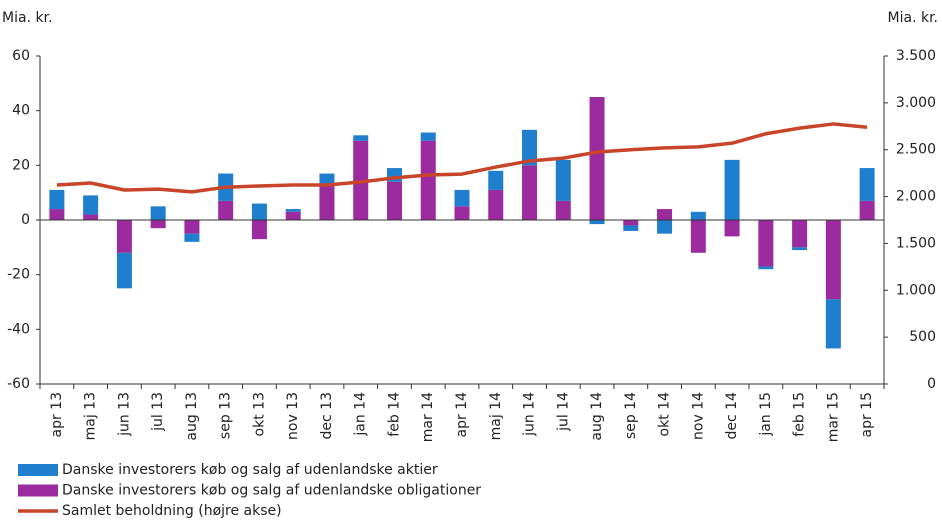  What do you see at coordinates (867, 415) in the screenshot?
I see `x-tick-label: apr 15` at bounding box center [867, 415].